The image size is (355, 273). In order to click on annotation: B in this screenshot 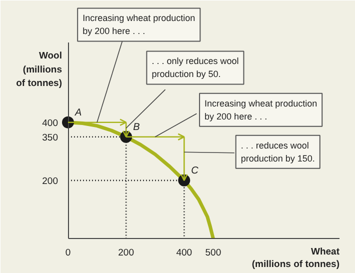, I will do `click(136, 127)`.